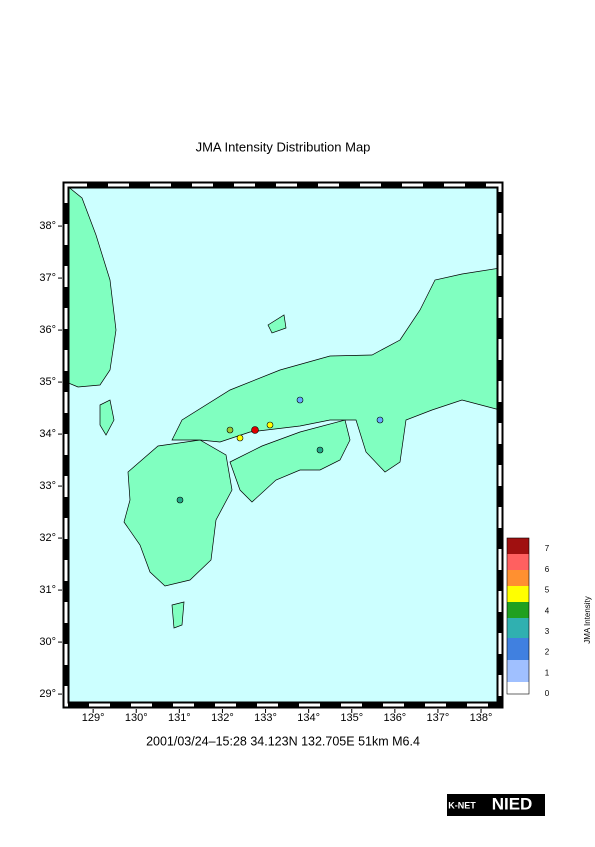 Image resolution: width=595 pixels, height=847 pixels. What do you see at coordinates (47, 590) in the screenshot?
I see `y-tick-label: 31°` at bounding box center [47, 590].